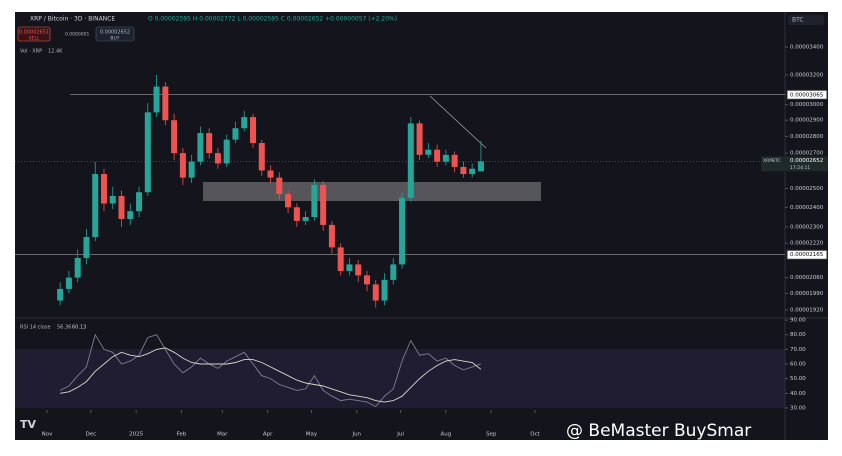  Describe the element at coordinates (807, 189) in the screenshot. I see `y-tick-label: 0.00002500` at that location.